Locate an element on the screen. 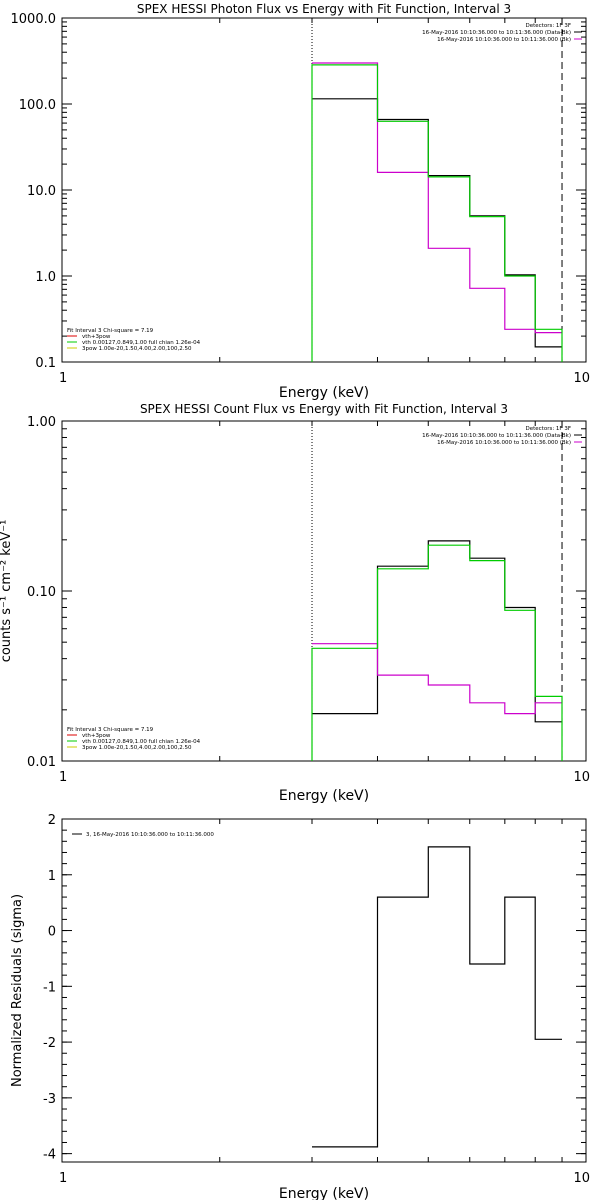 This screenshot has height=1200, width=600. y-tick-label: 2 is located at coordinates (52, 820).